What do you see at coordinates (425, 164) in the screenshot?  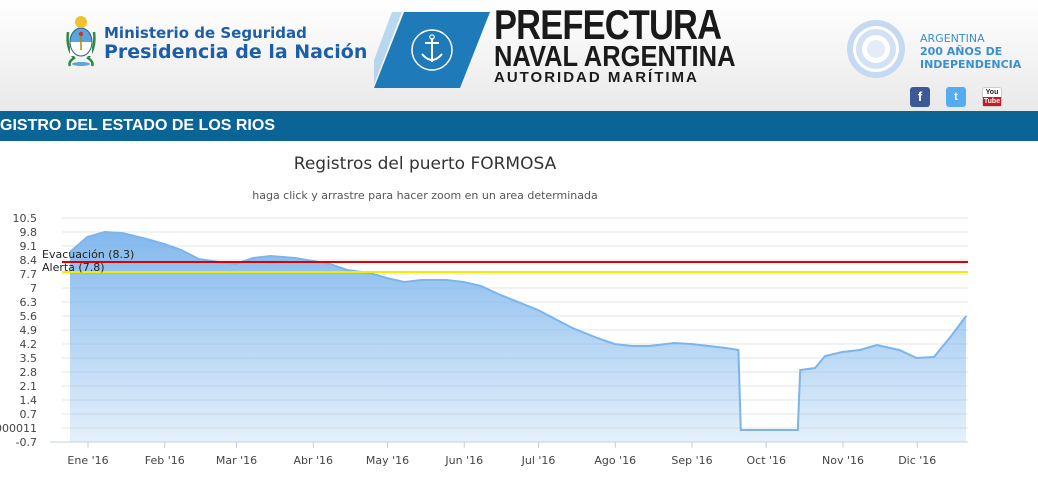 I see `chart-title: Registros del puerto FORMOSA` at bounding box center [425, 164].